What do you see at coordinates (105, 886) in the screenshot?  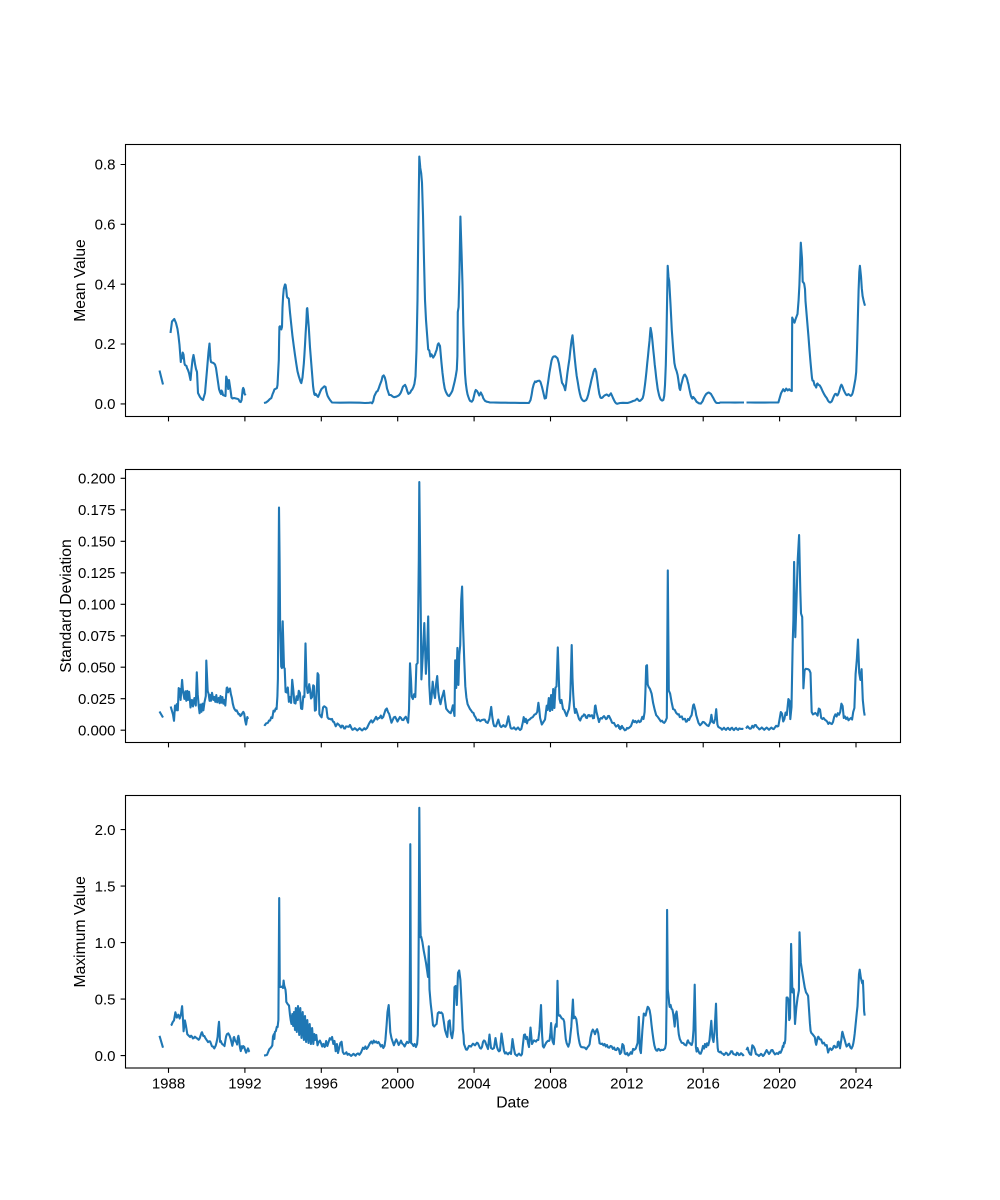 I see `svg-text: 1.5` at bounding box center [105, 886].